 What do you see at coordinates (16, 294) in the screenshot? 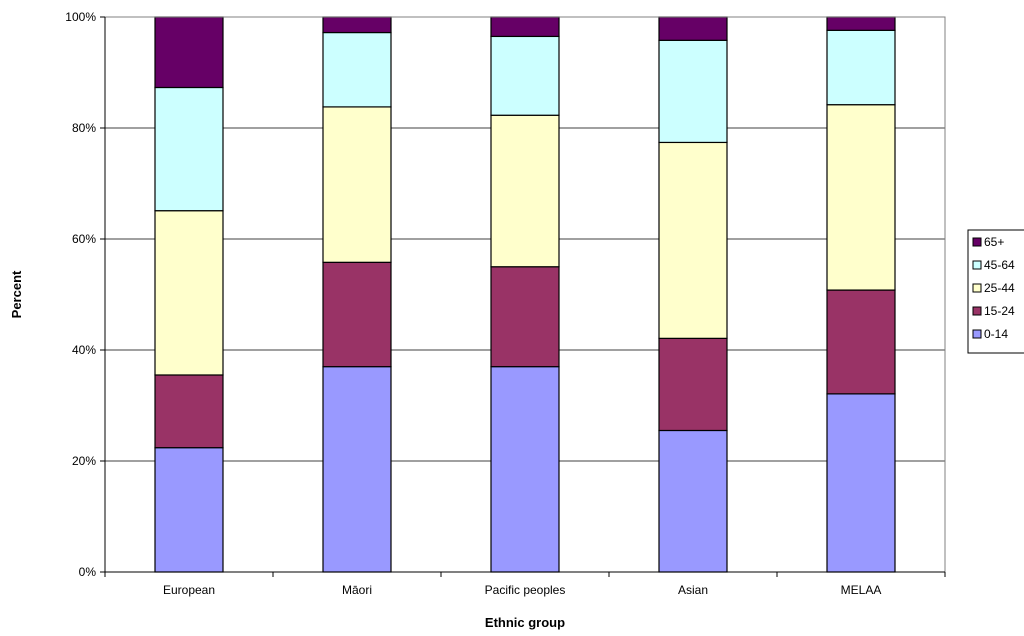
I see `y-axis-title: Percent` at bounding box center [16, 294].